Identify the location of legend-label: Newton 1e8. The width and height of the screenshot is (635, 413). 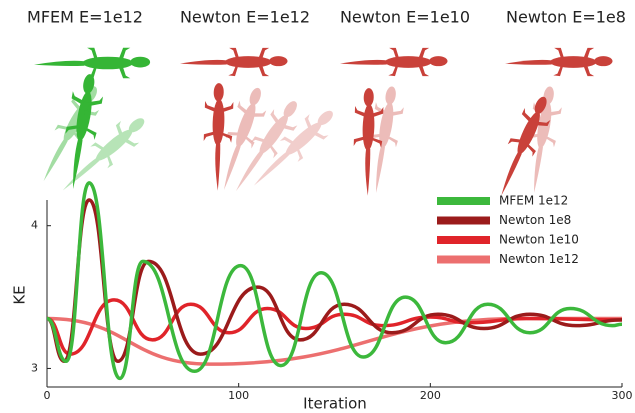
(535, 220).